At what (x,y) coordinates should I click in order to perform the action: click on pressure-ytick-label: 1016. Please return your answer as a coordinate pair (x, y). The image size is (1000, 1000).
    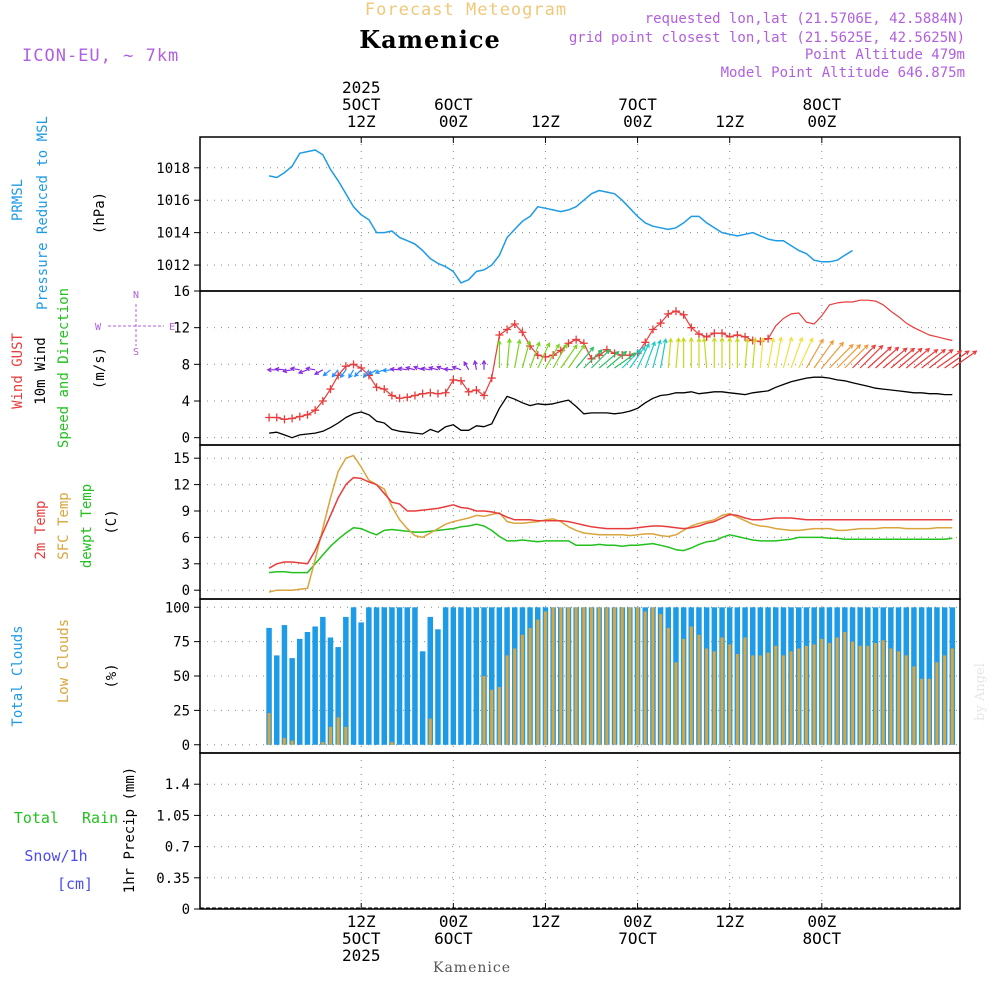
    Looking at the image, I should click on (173, 201).